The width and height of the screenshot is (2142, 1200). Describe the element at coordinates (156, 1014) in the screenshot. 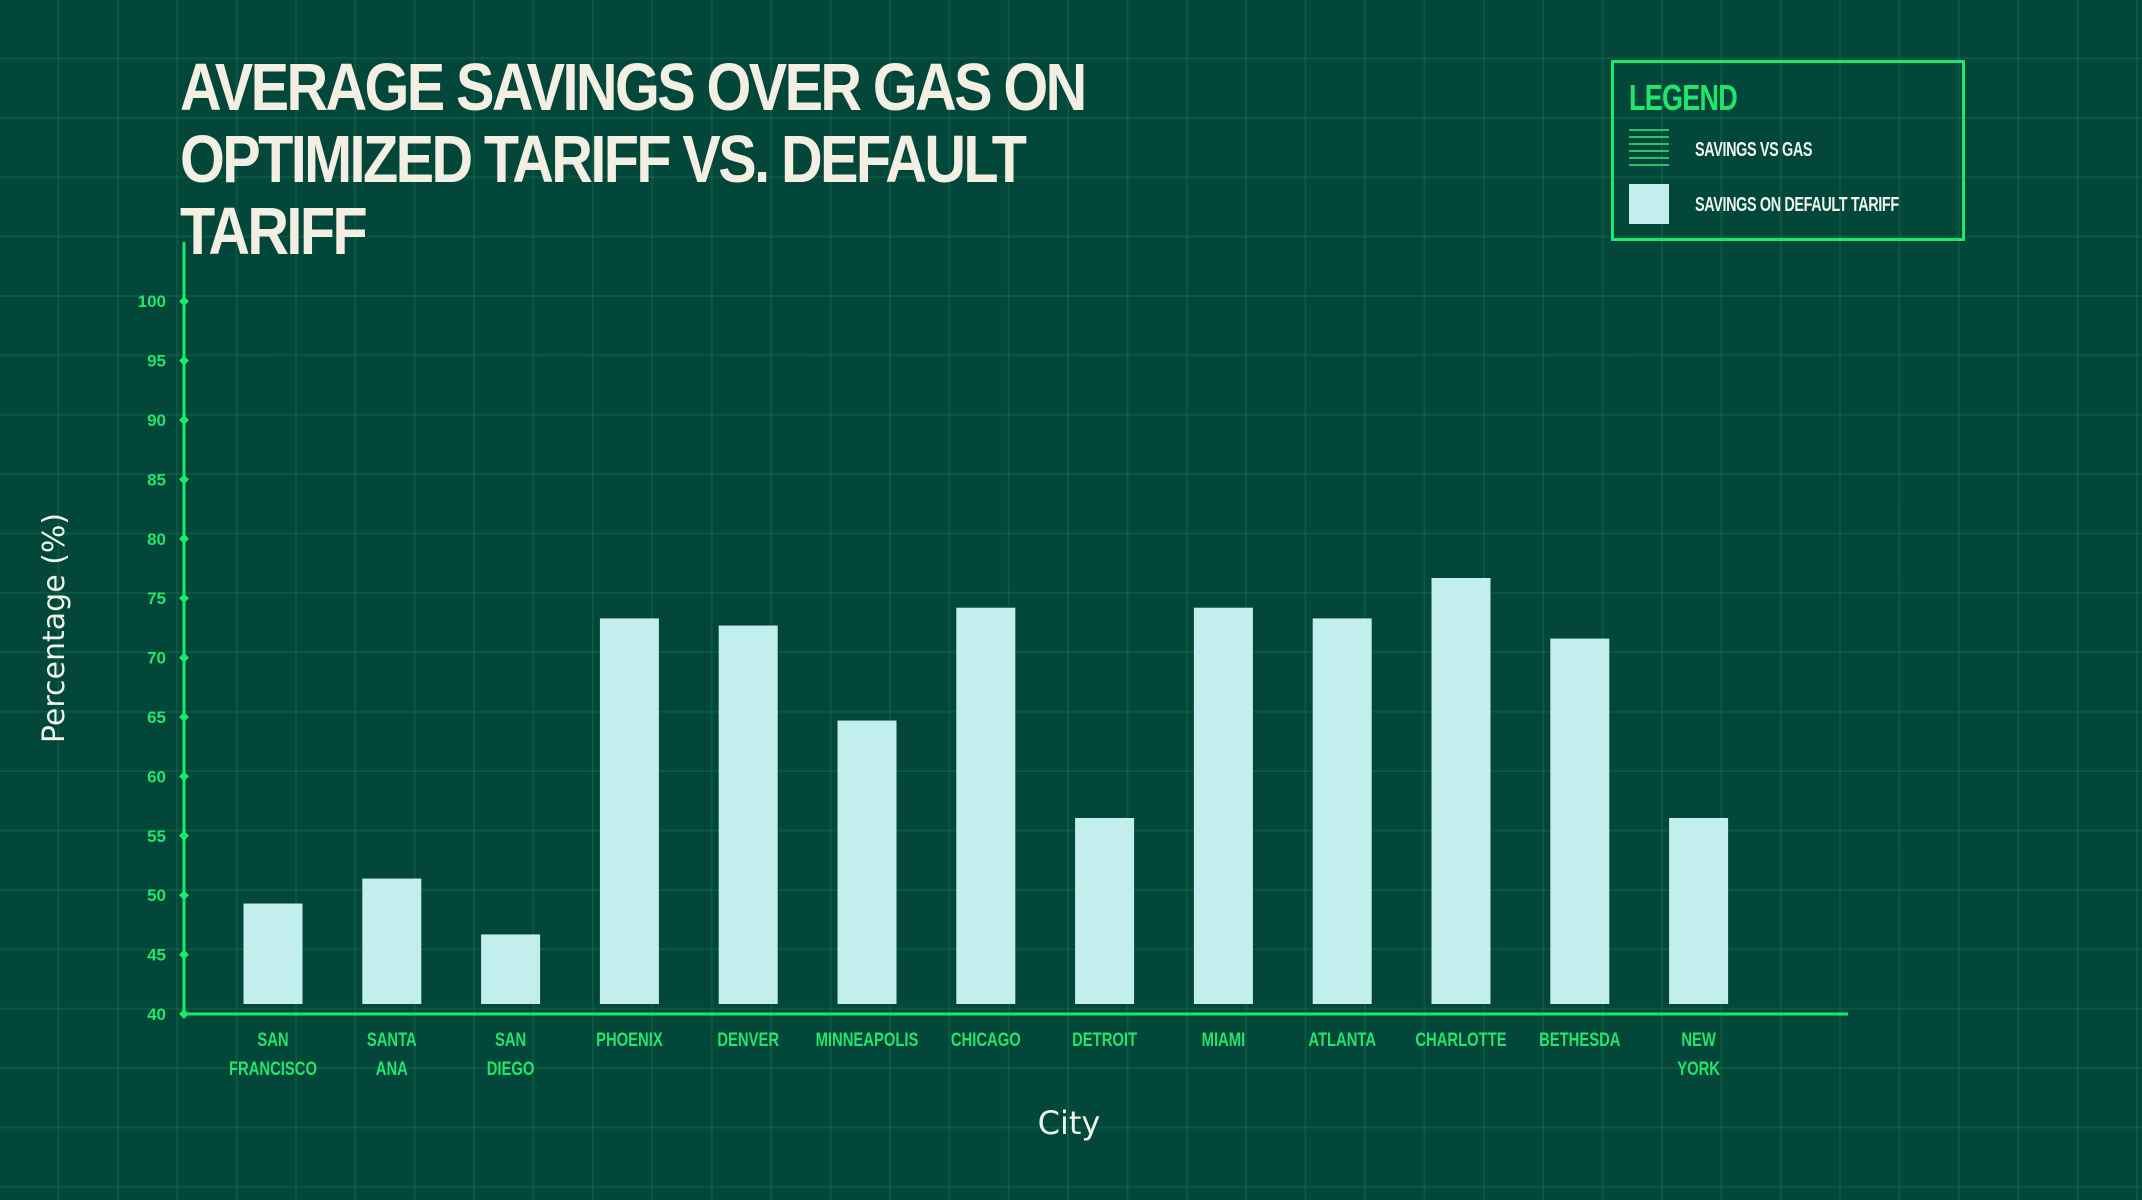

I see `y-tick-label: 40` at that location.